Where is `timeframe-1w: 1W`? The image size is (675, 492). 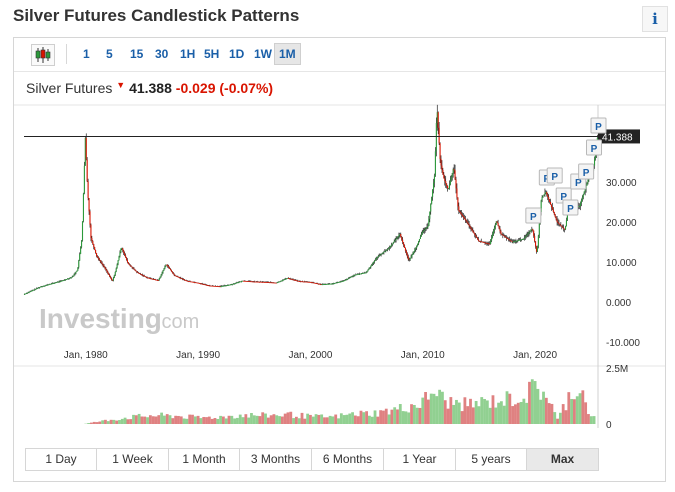 timeframe-1w: 1W is located at coordinates (263, 54).